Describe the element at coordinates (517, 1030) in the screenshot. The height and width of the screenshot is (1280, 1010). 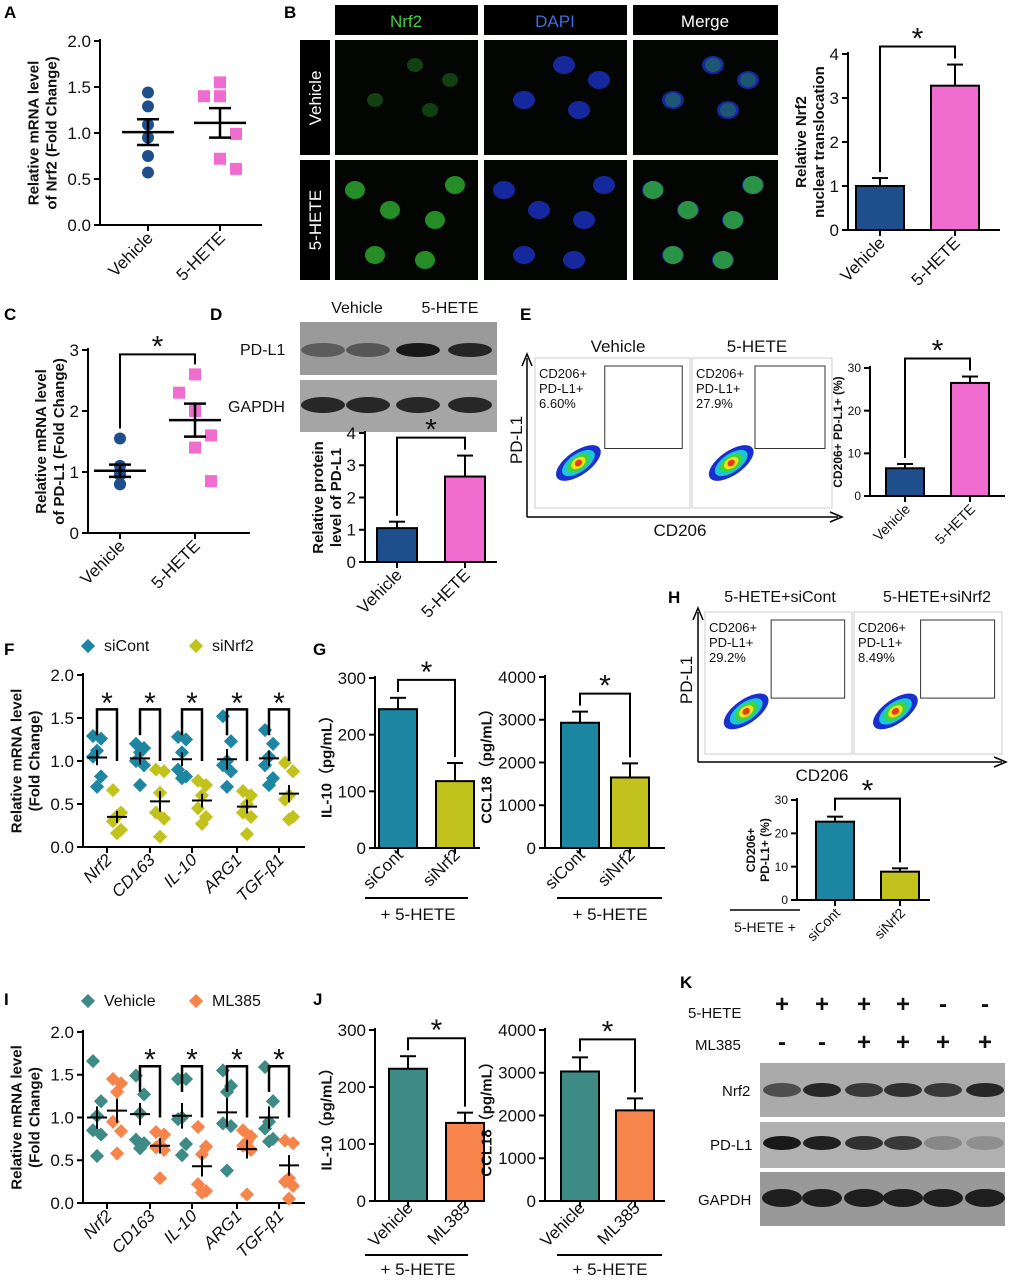
I see `y-tick-label: 4000` at that location.